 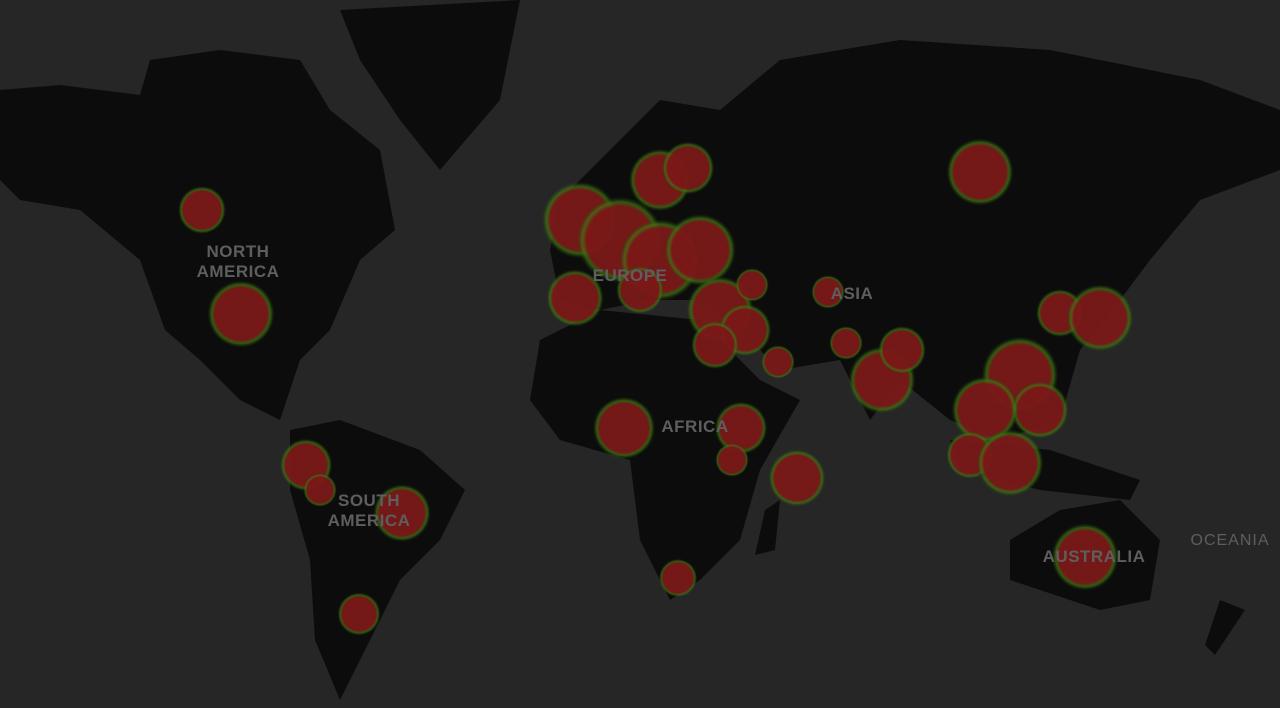 I want to click on africa, so click(x=665, y=455).